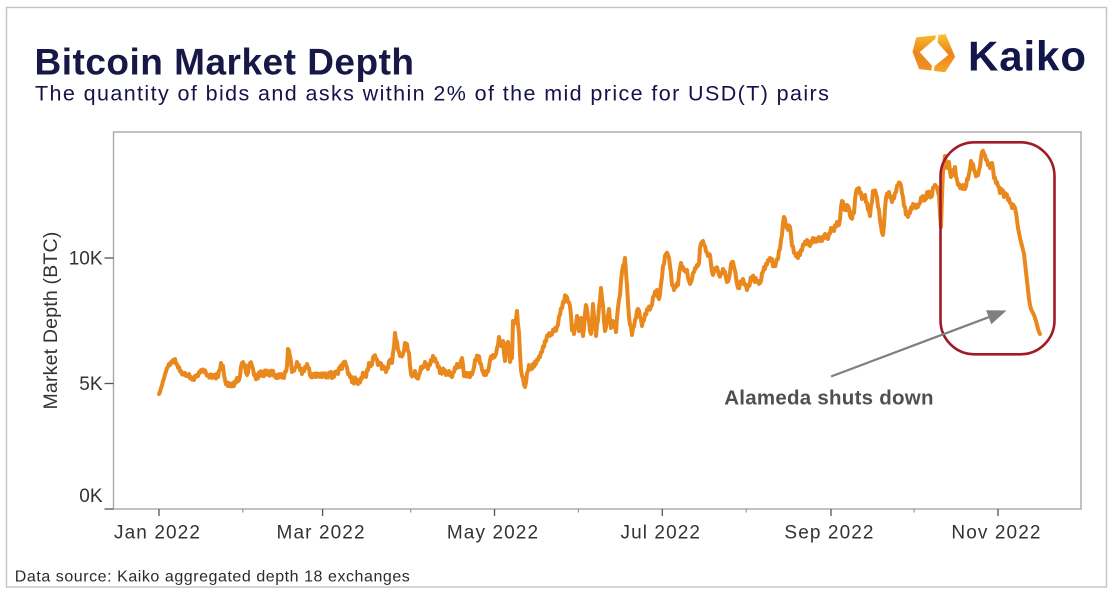  I want to click on svg-text: May 2022, so click(493, 533).